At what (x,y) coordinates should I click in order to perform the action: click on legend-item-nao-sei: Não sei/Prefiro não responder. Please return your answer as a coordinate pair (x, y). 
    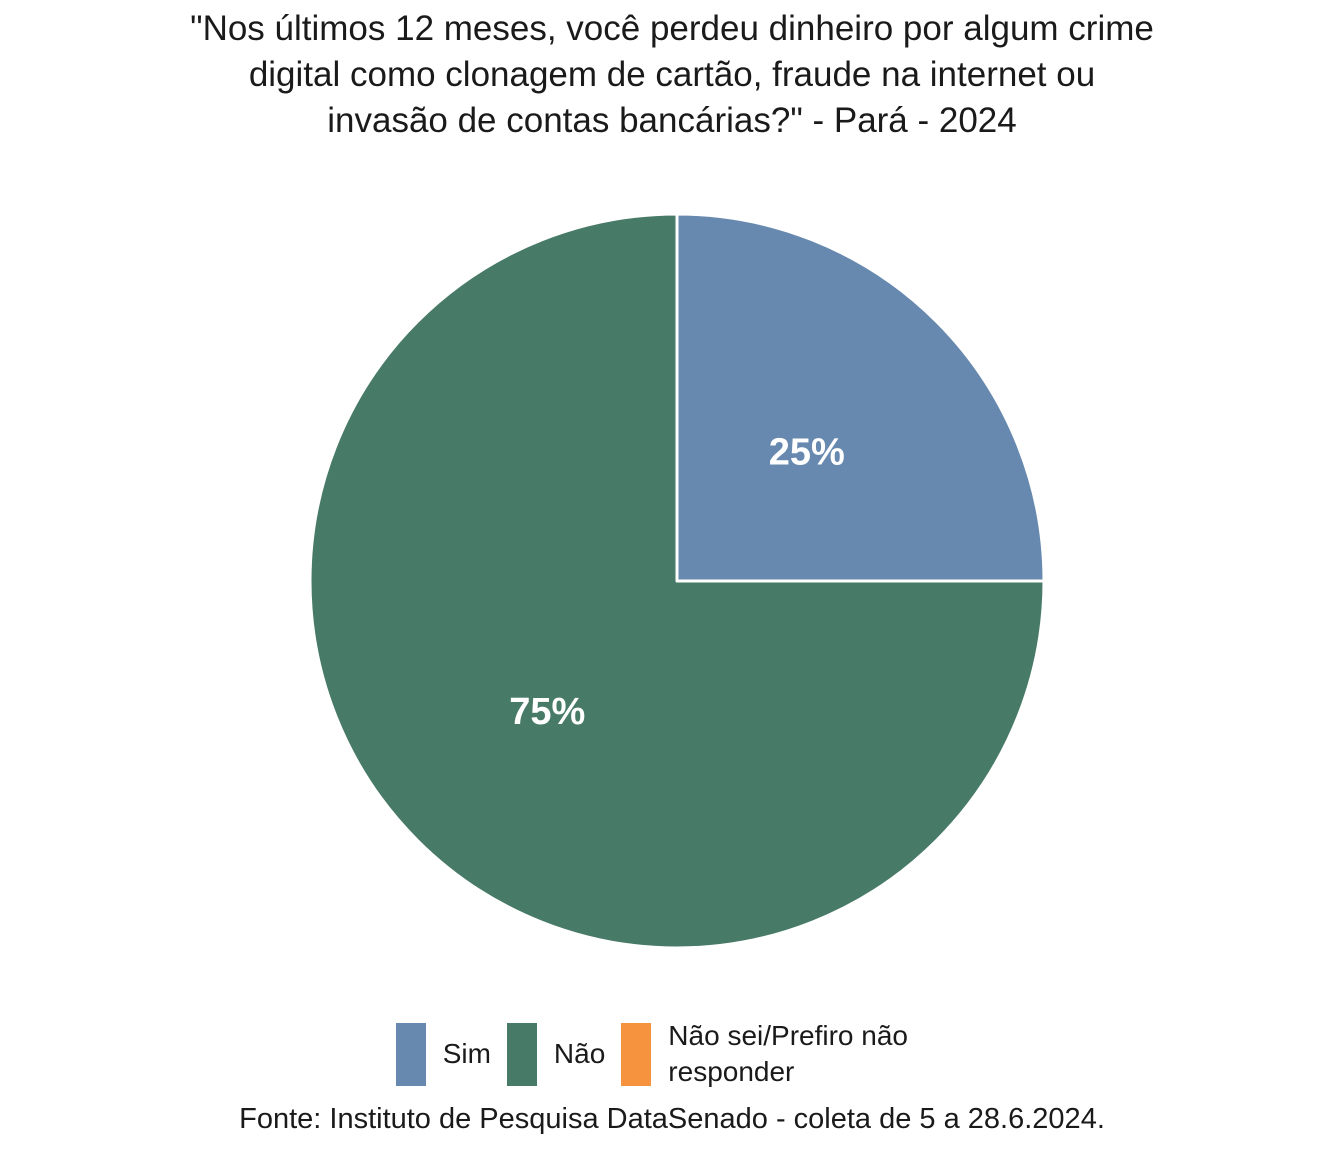
    Looking at the image, I should click on (784, 1054).